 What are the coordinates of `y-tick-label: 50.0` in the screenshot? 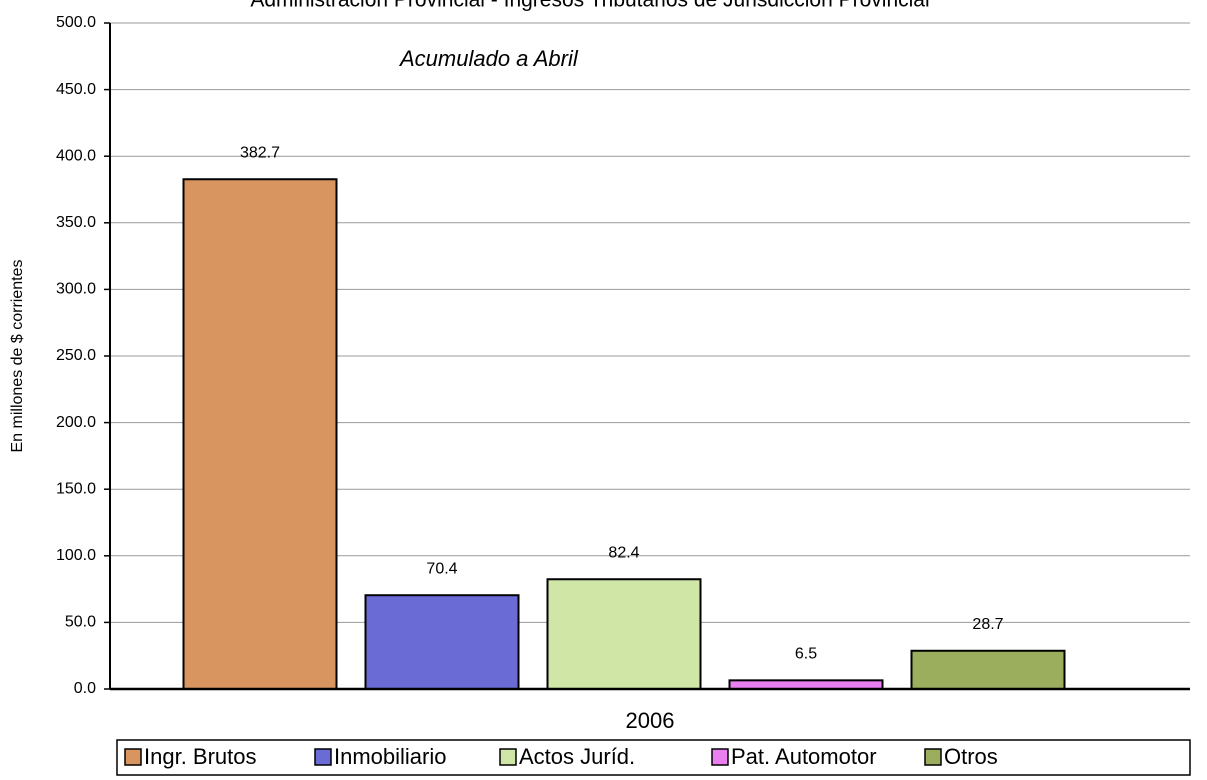 It's located at (80, 622).